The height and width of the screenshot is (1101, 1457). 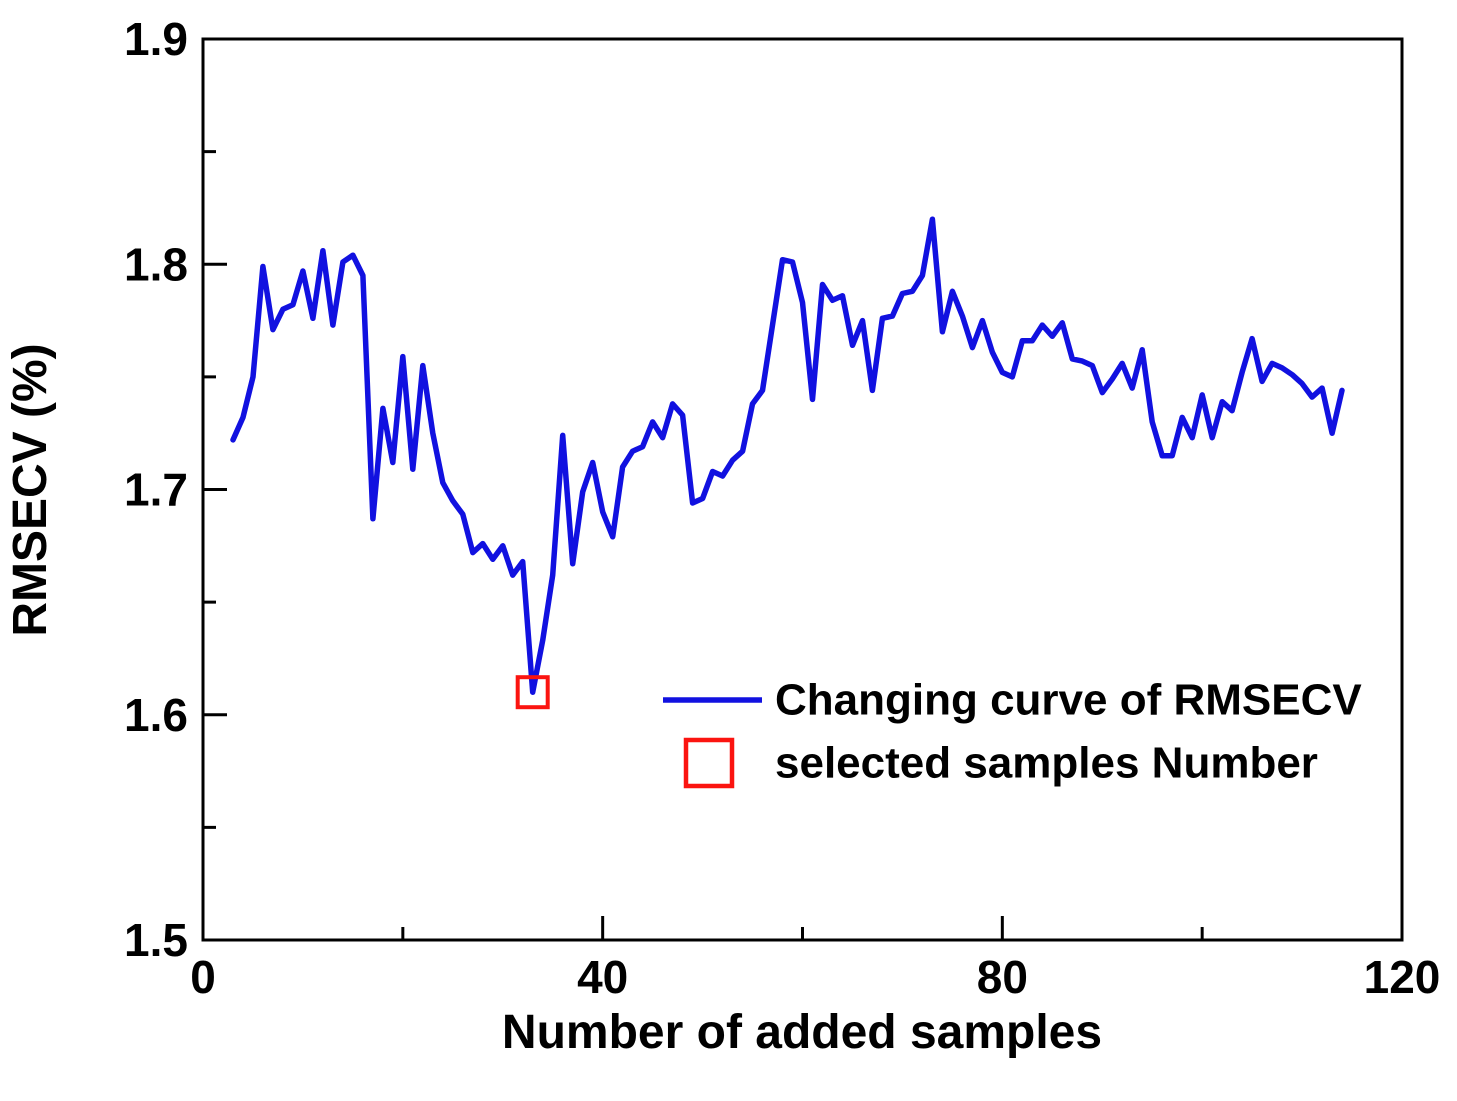 I want to click on y-tick-label: 1.9, so click(x=156, y=39).